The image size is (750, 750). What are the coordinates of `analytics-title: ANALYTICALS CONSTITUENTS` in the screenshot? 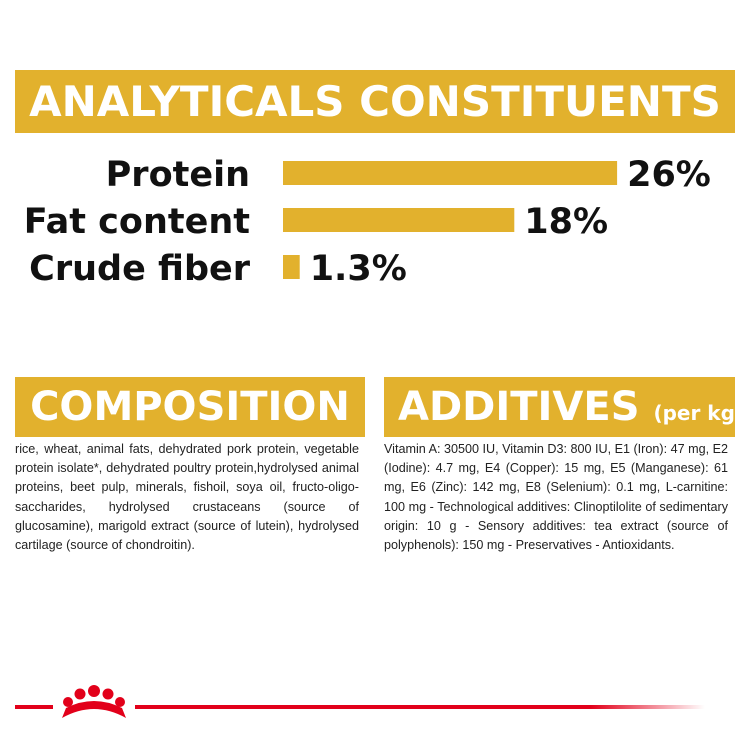 It's located at (375, 101).